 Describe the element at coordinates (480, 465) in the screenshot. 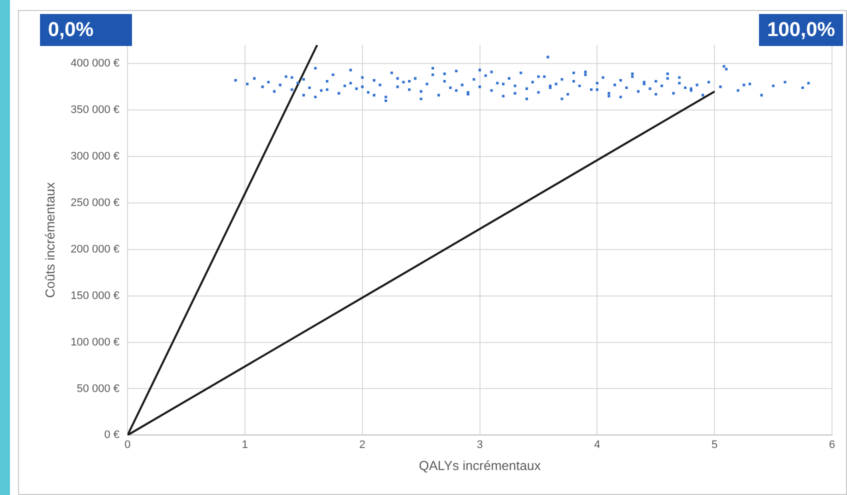

I see `x-axis-title: QALYs incrémentaux` at that location.